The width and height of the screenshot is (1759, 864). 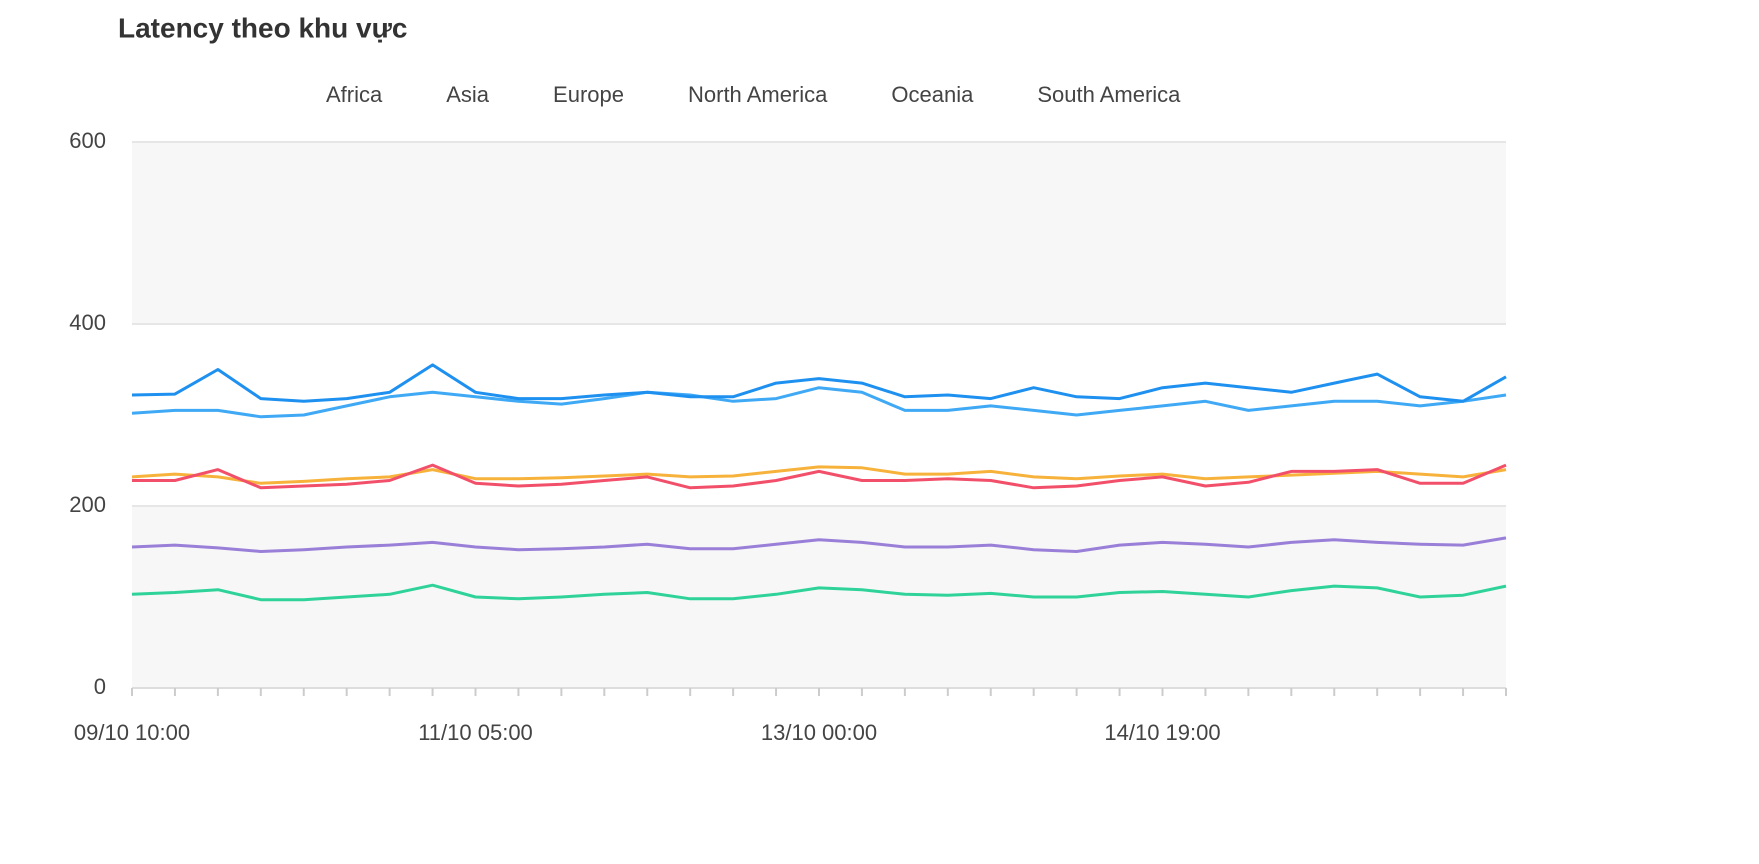 I want to click on y-tick-label: 200, so click(x=87, y=504).